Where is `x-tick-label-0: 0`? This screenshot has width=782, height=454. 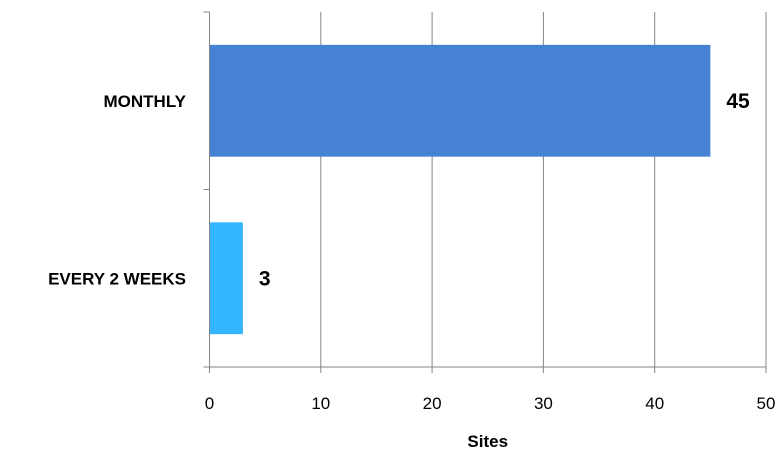 x-tick-label-0: 0 is located at coordinates (209, 403).